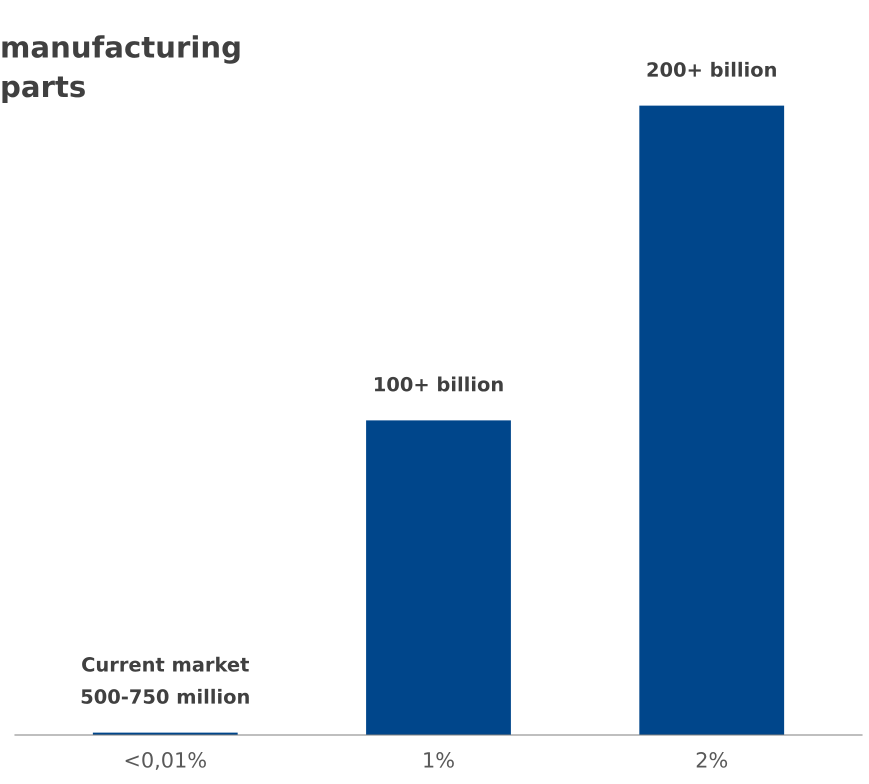 The width and height of the screenshot is (869, 784). Describe the element at coordinates (121, 69) in the screenshot. I see `chart-title: manufacturing parts` at that location.